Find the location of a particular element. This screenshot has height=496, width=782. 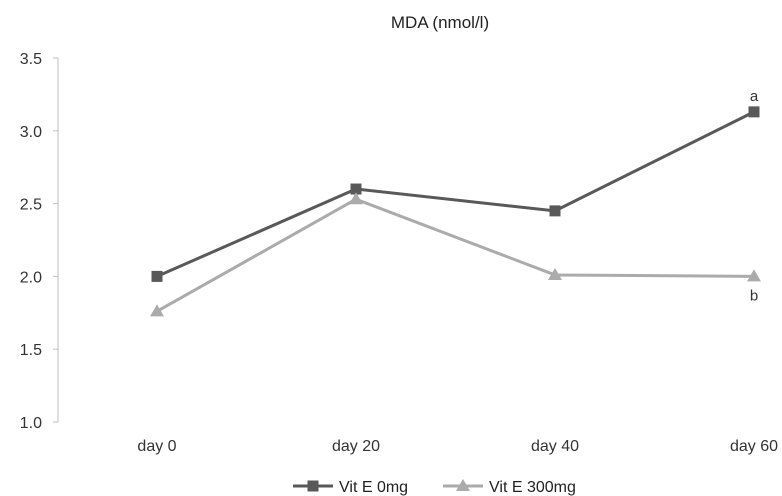

annotations: ab is located at coordinates (754, 196).